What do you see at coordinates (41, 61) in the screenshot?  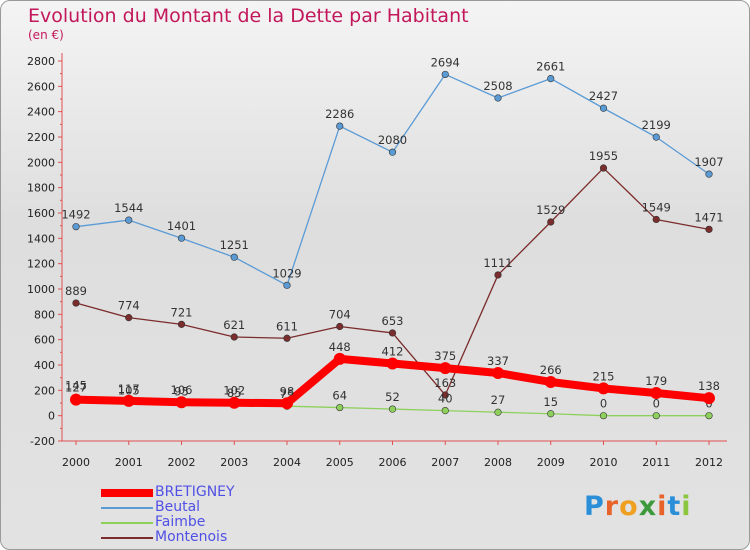 I see `y-tick-label: 2800` at bounding box center [41, 61].